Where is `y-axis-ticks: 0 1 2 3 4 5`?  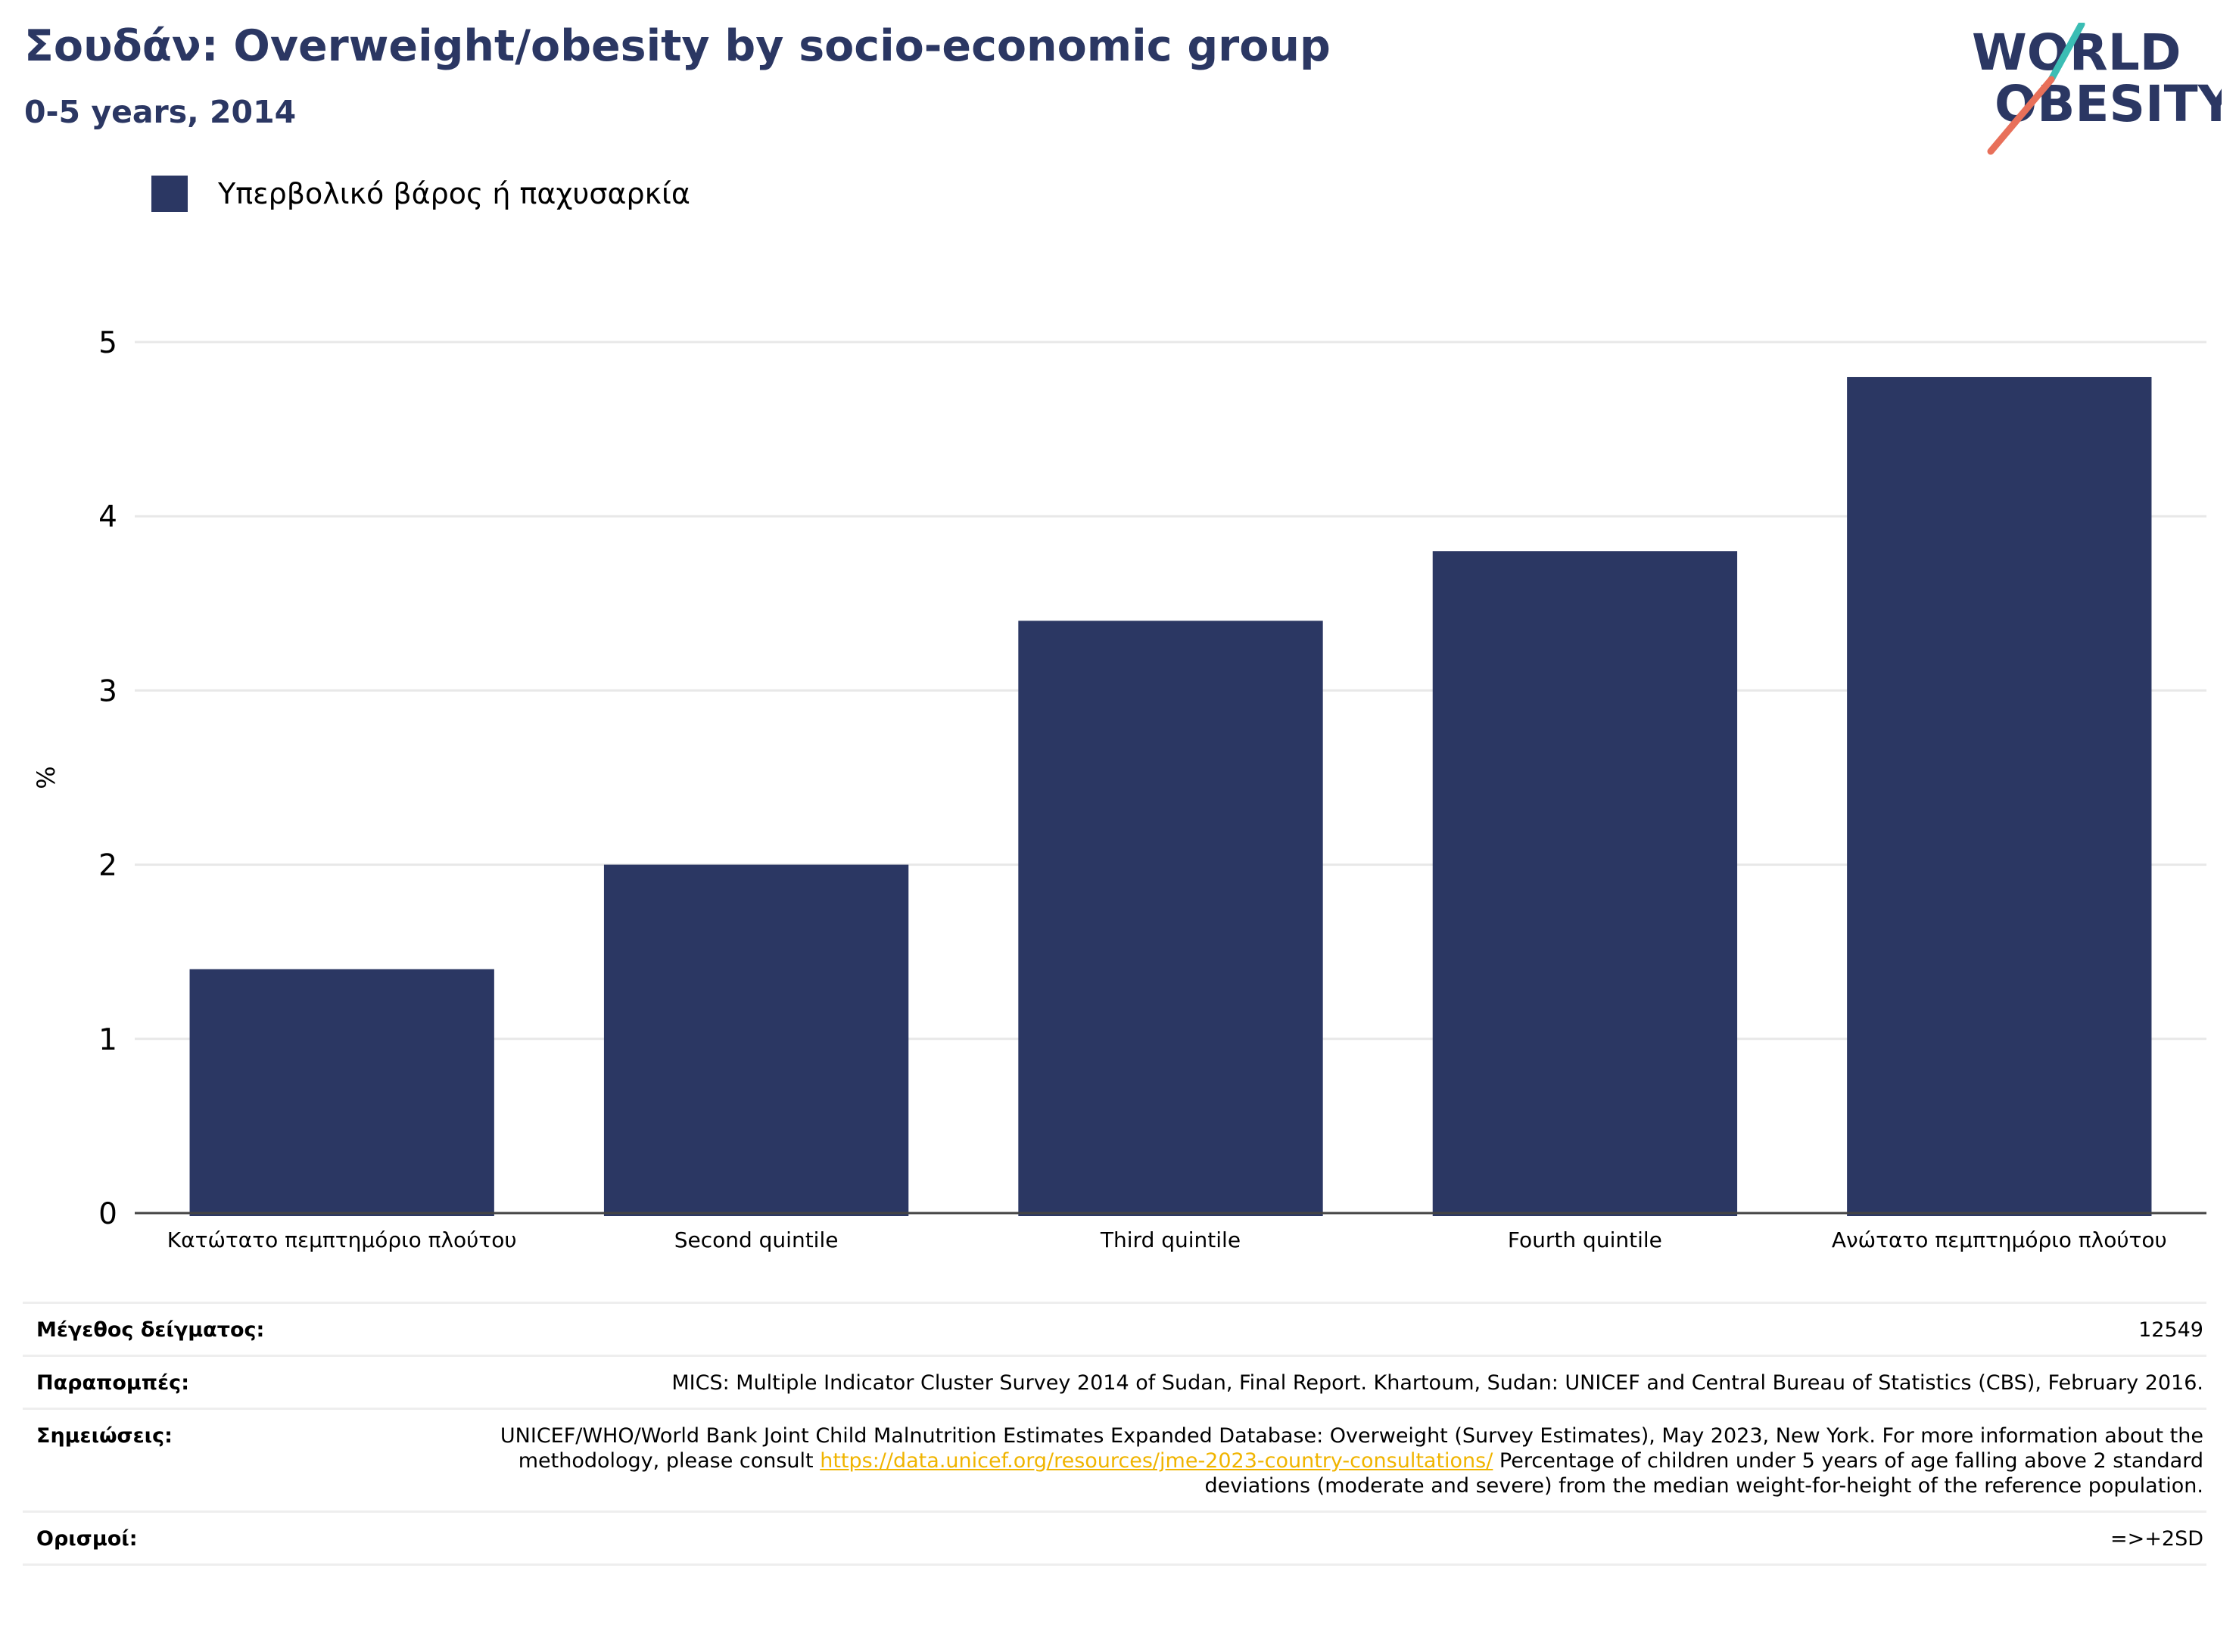
y-axis-ticks: 0 1 2 3 4 5 is located at coordinates (108, 779).